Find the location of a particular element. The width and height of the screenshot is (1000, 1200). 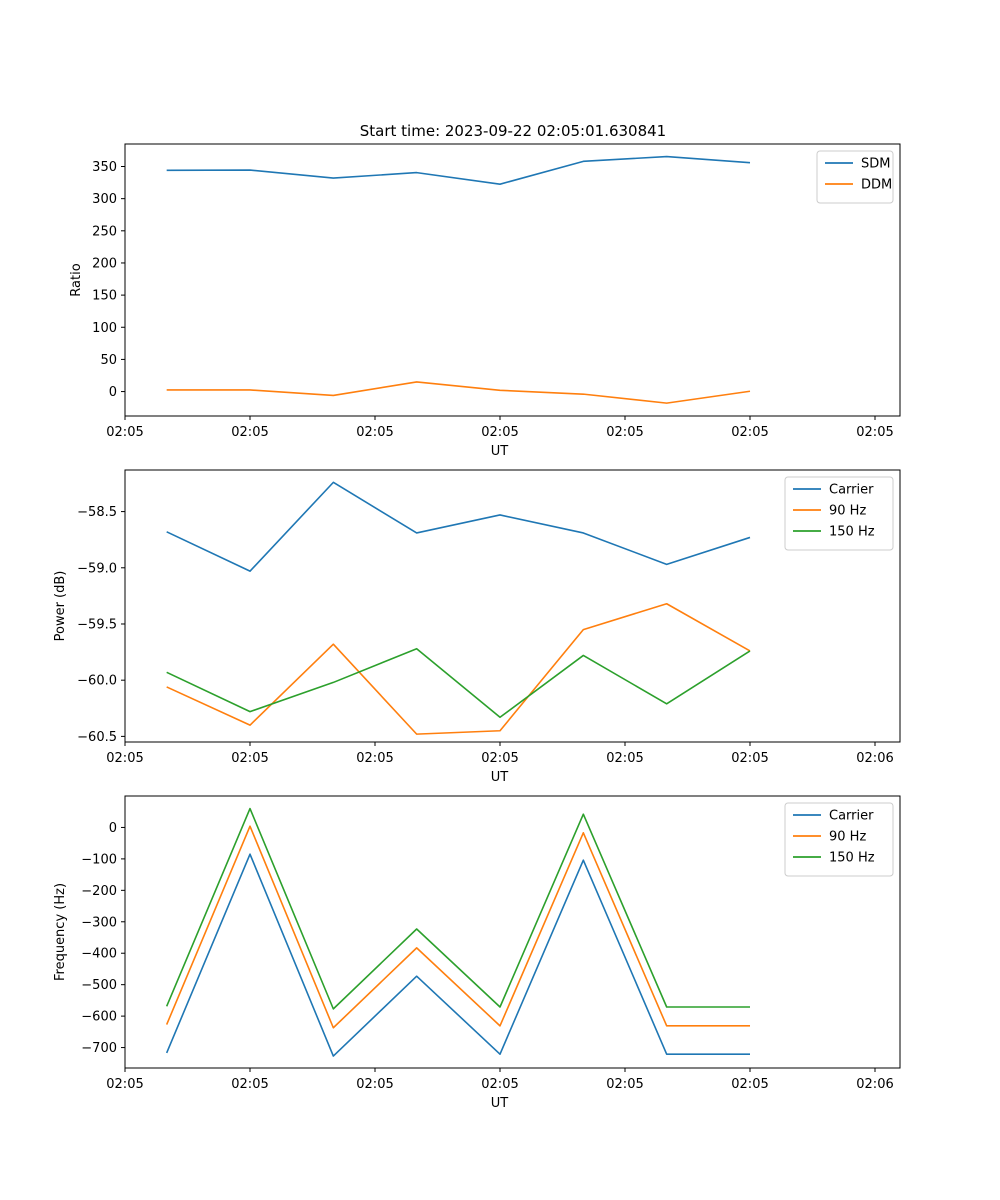

legend-label: SDM is located at coordinates (875, 164).